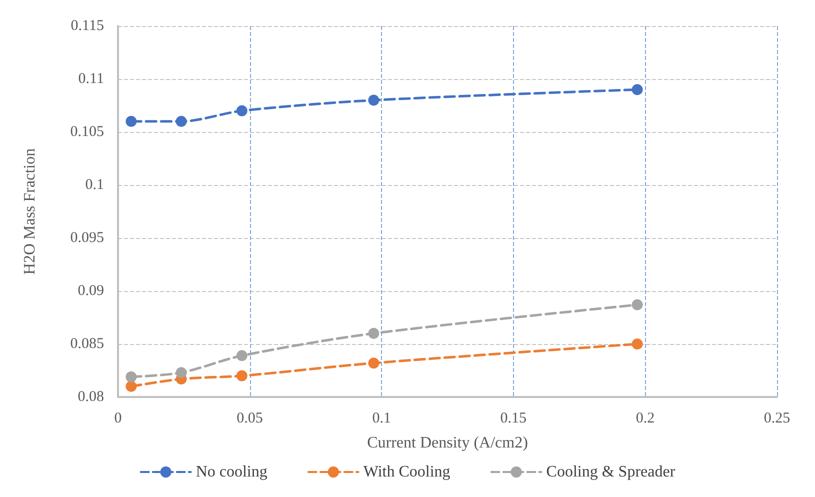 Image resolution: width=815 pixels, height=497 pixels. What do you see at coordinates (249, 418) in the screenshot?
I see `x-tick-label: 0.05` at bounding box center [249, 418].